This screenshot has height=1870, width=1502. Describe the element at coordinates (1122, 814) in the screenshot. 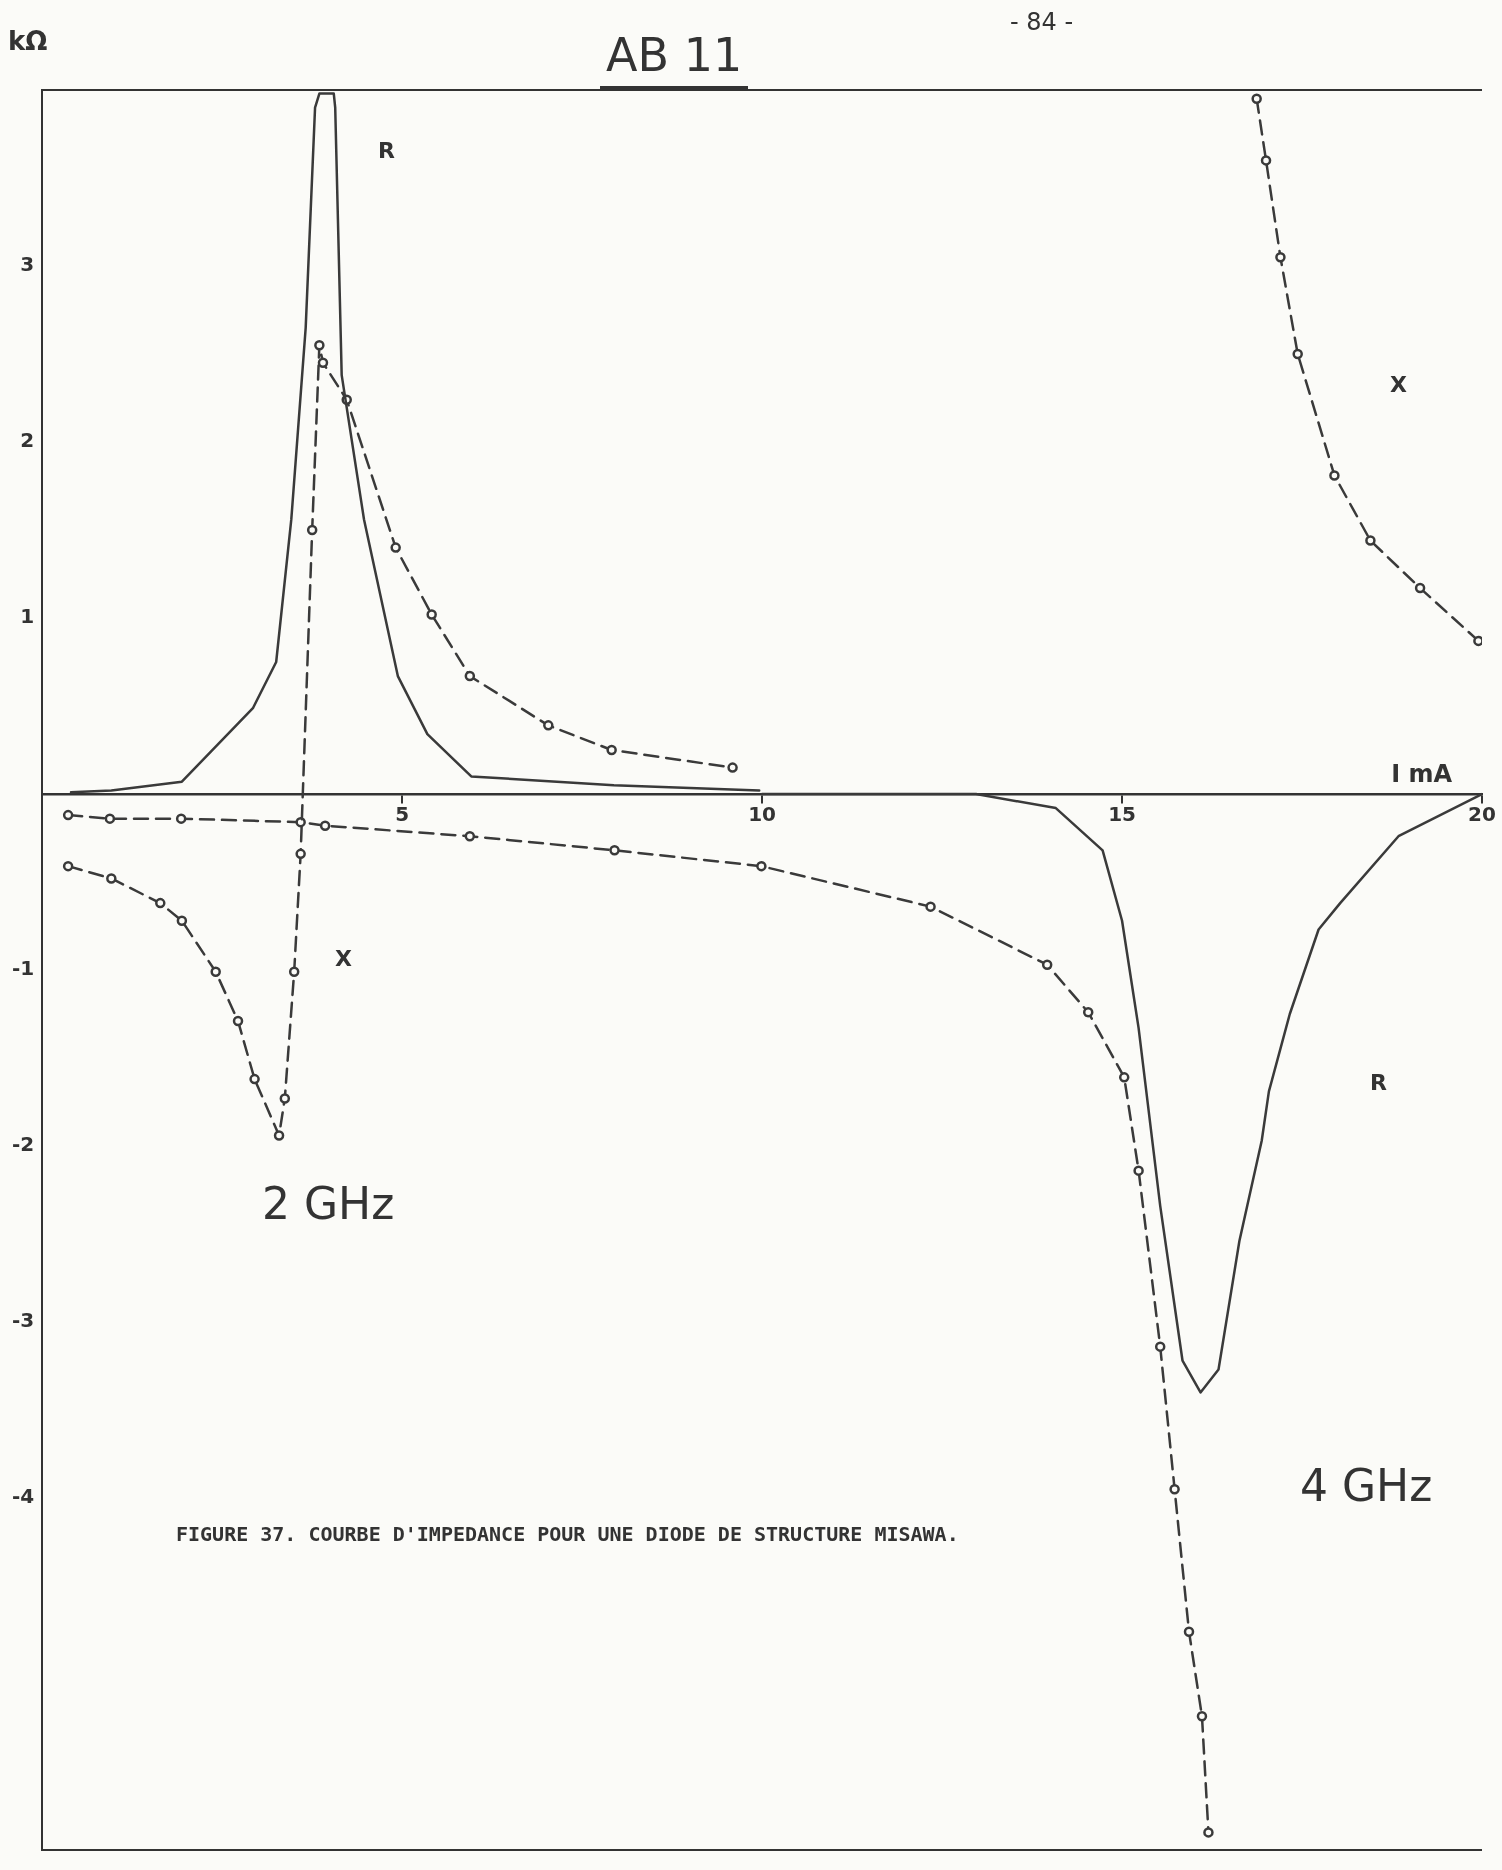

I see `x-tick-label: 15` at that location.